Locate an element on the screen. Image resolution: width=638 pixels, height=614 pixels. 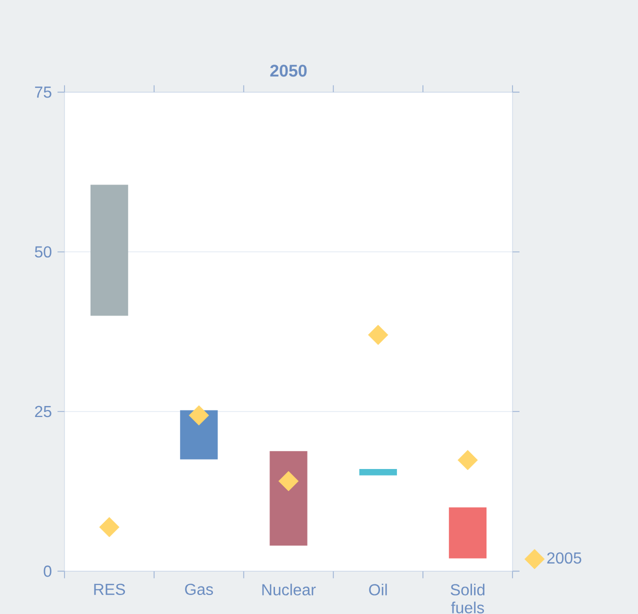
x-tick-label: Oil is located at coordinates (378, 590).